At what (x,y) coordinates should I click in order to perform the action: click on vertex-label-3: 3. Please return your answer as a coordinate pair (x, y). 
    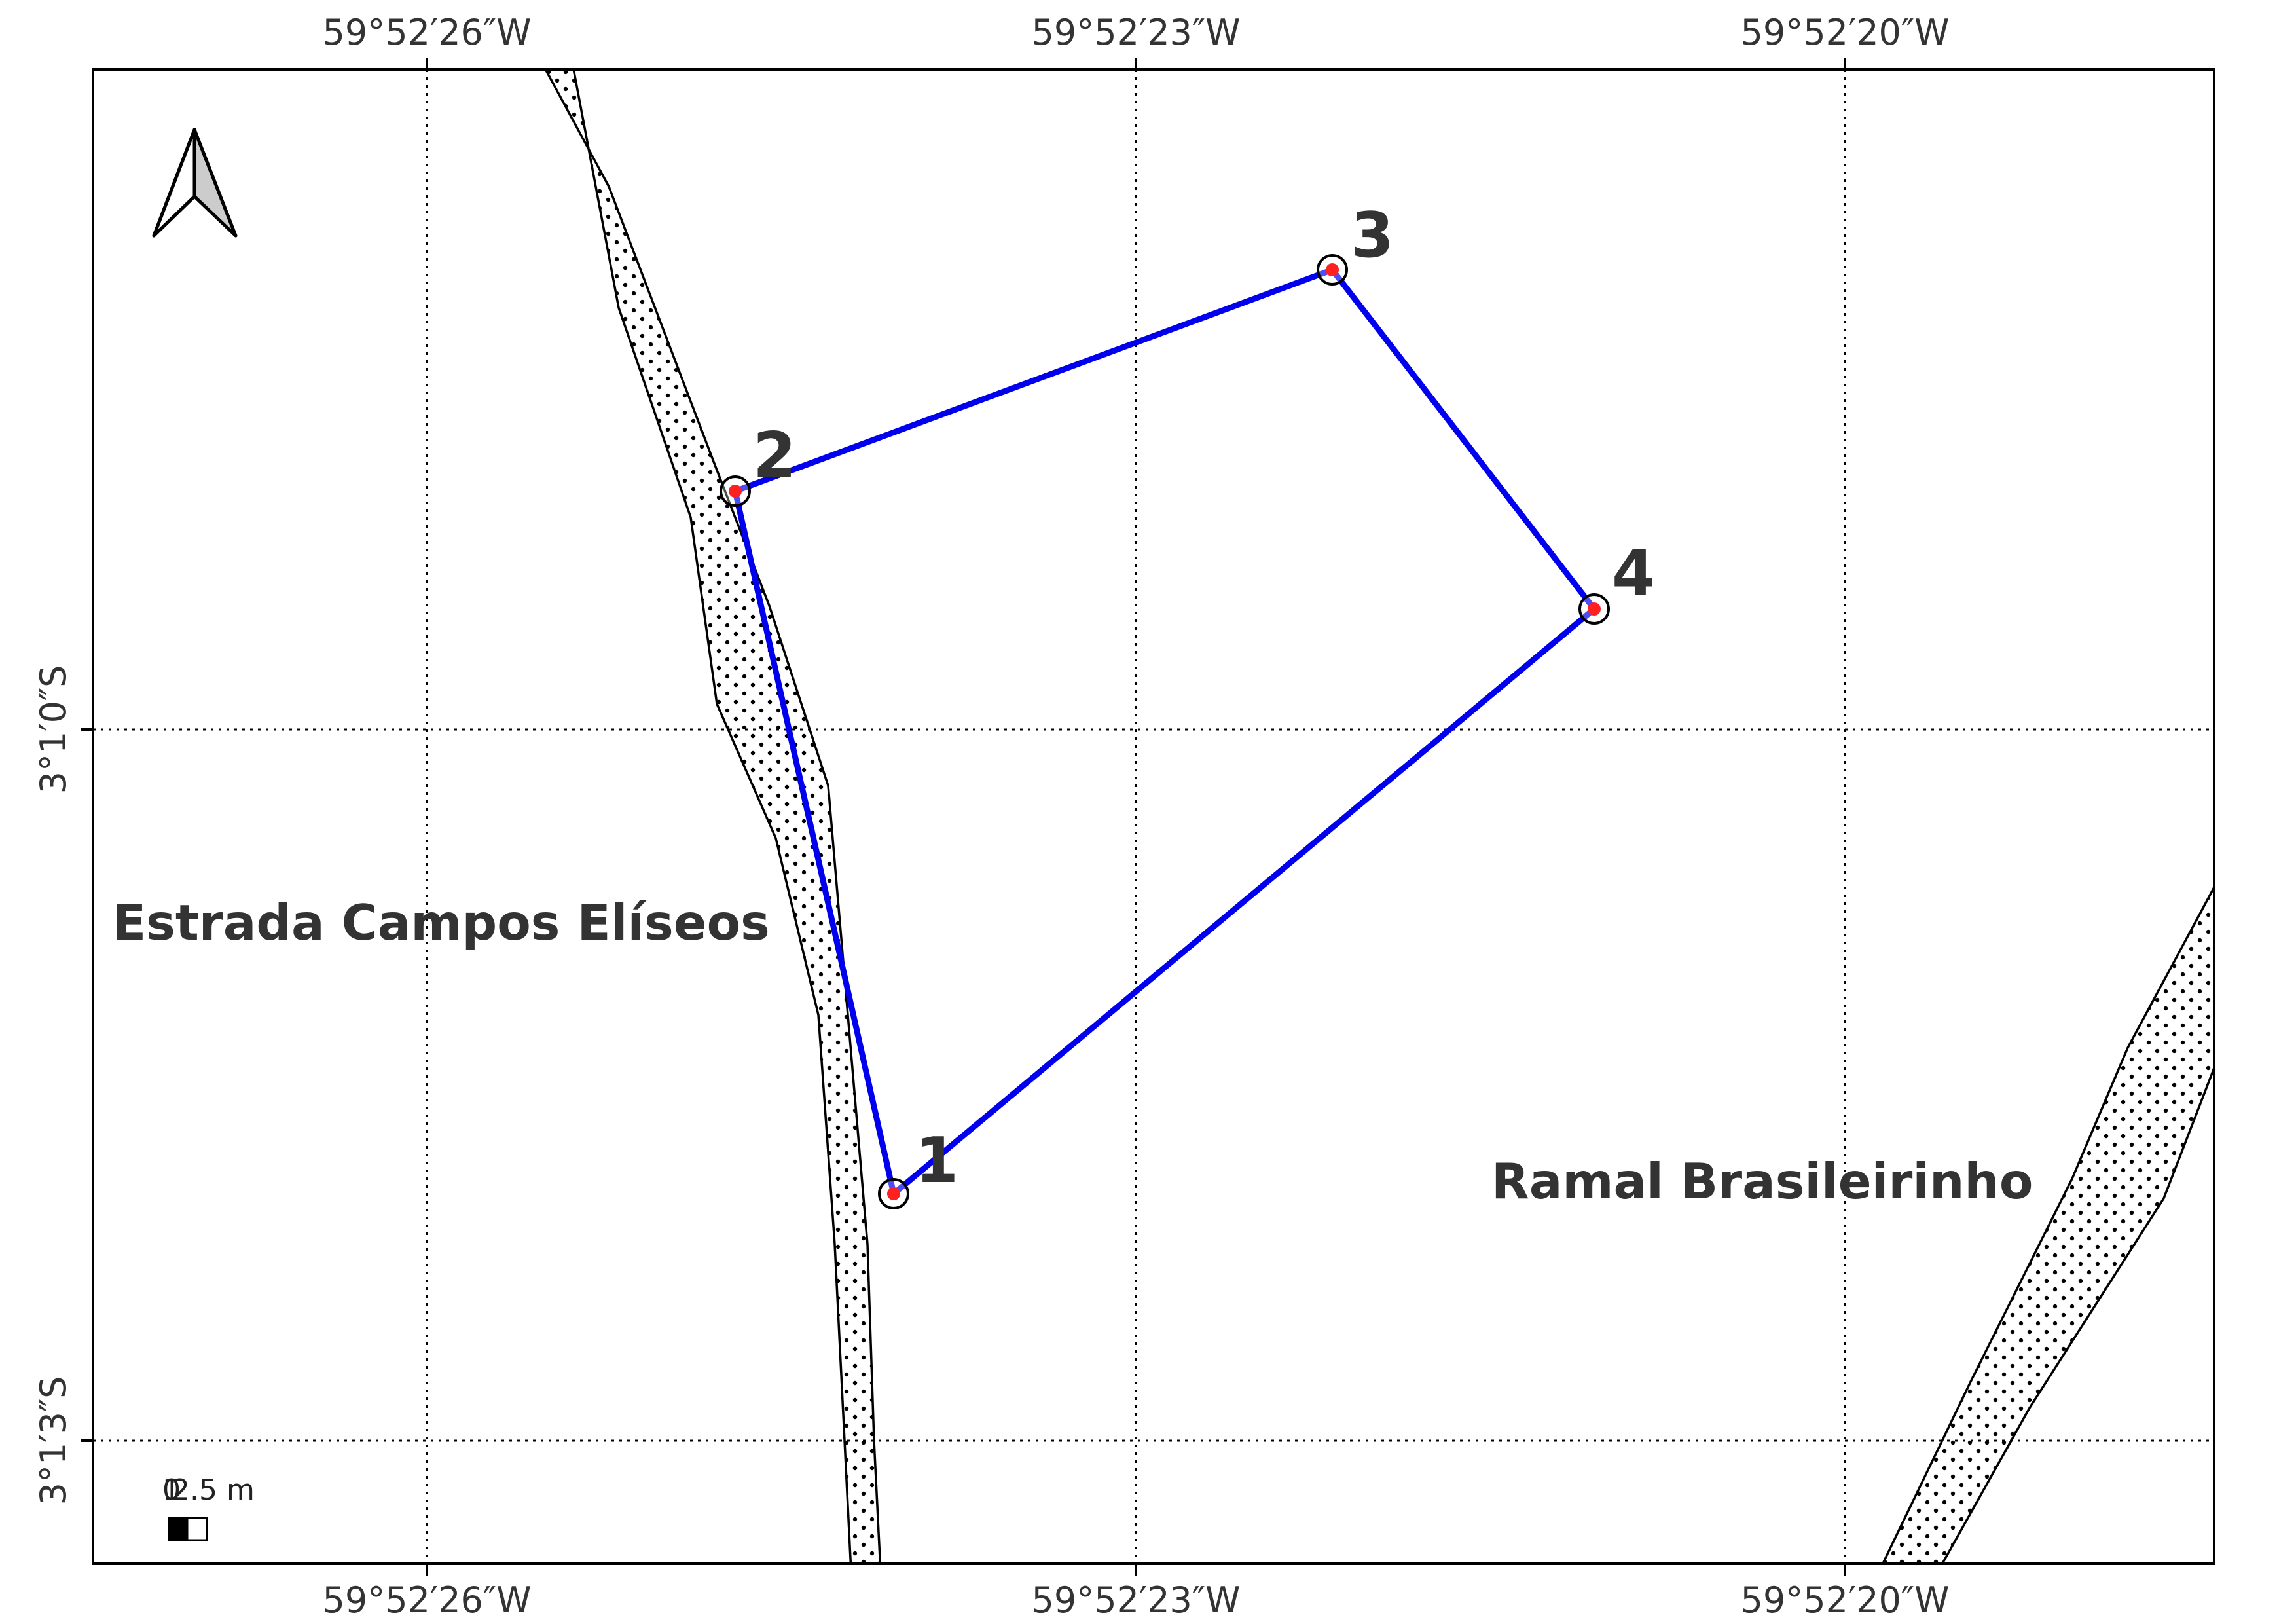
    Looking at the image, I should click on (1372, 236).